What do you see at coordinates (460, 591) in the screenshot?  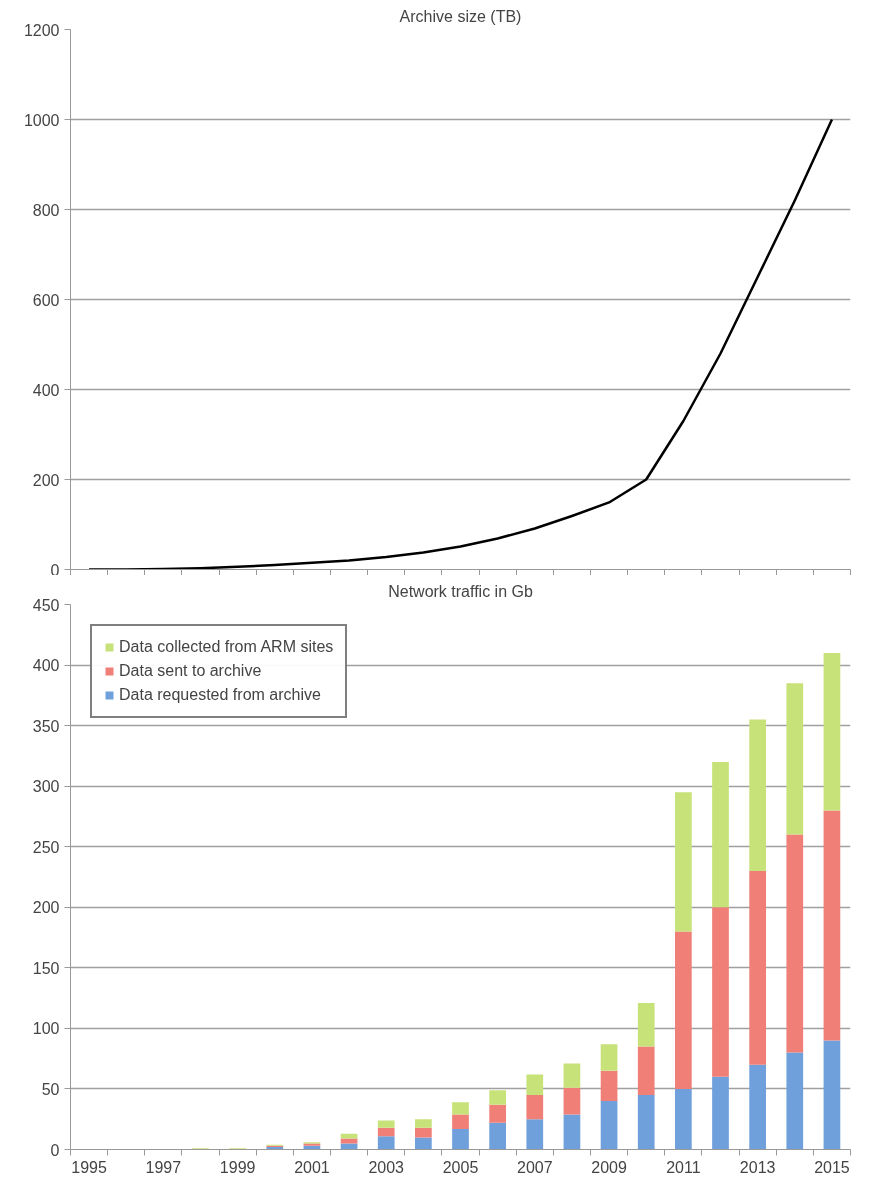 I see `chart-title: Network traffic in Gb` at bounding box center [460, 591].